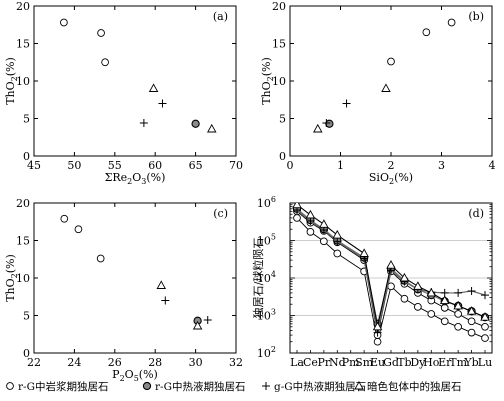 Image resolution: width=504 pixels, height=401 pixels. What do you see at coordinates (236, 362) in the screenshot?
I see `x-tick-label: 32` at bounding box center [236, 362].